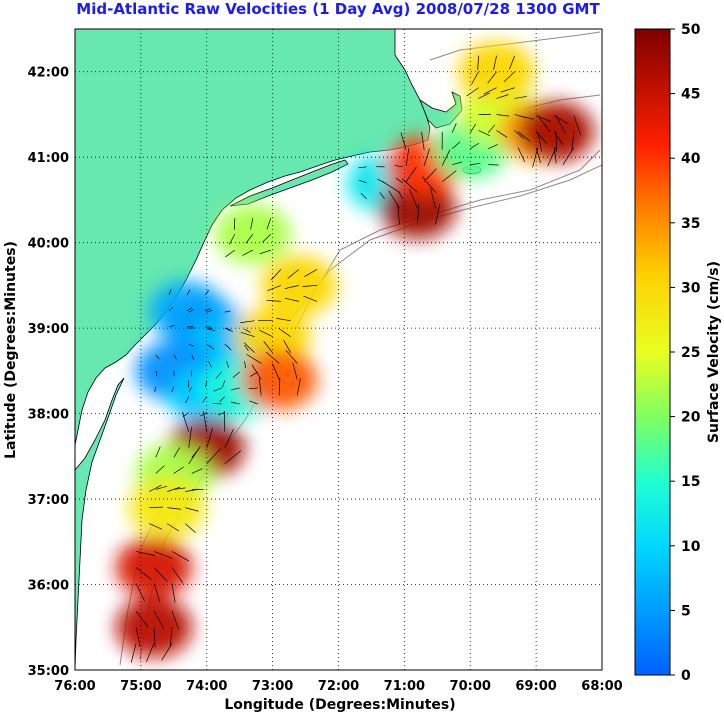  Describe the element at coordinates (48, 500) in the screenshot. I see `y-tick-label: 37:00` at that location.